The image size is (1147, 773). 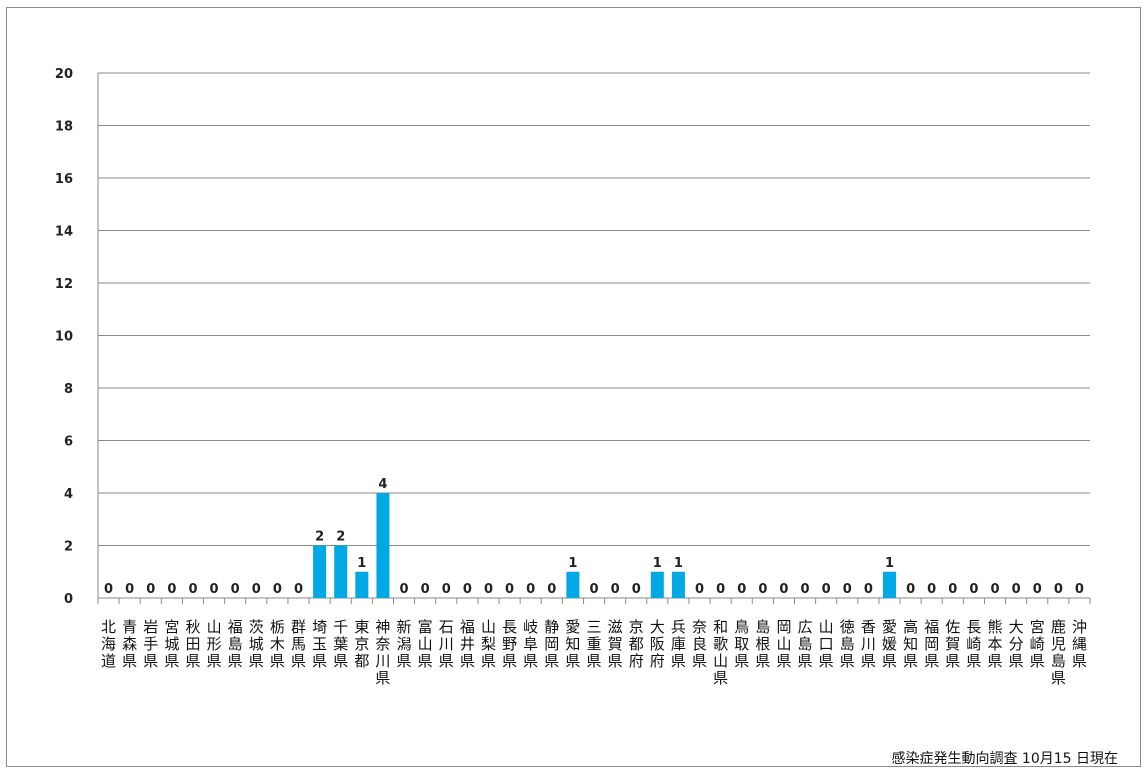 I want to click on x-tick-label: 宮崎県, so click(x=1037, y=644).